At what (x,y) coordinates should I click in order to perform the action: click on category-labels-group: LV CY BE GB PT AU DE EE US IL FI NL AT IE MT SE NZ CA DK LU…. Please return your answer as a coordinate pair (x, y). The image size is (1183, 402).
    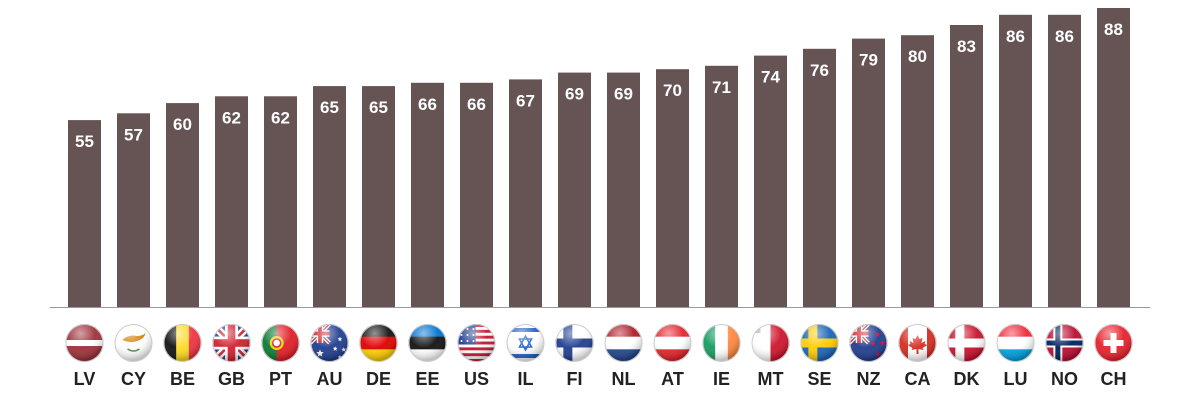
    Looking at the image, I should click on (600, 379).